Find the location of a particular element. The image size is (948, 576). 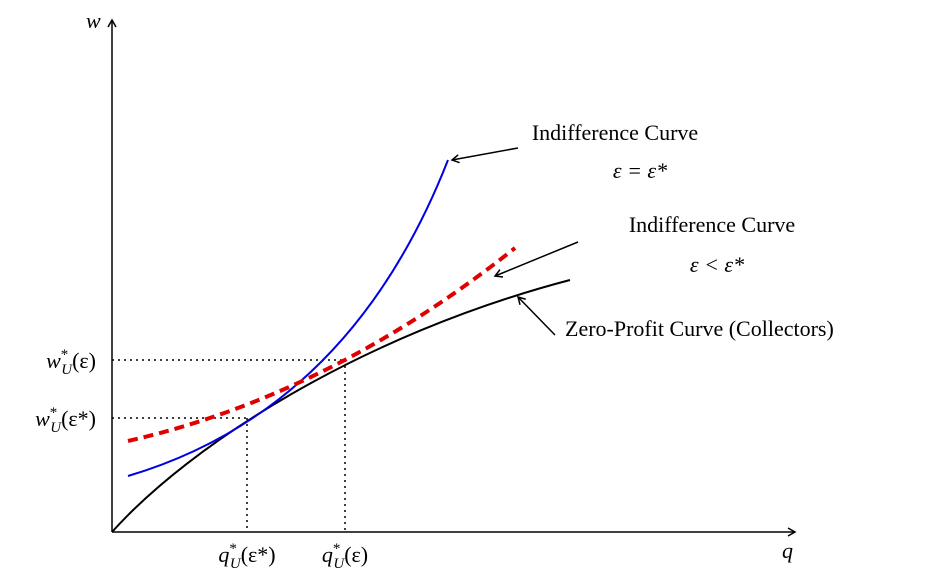

annotation-condition: ε = ε* is located at coordinates (640, 170).